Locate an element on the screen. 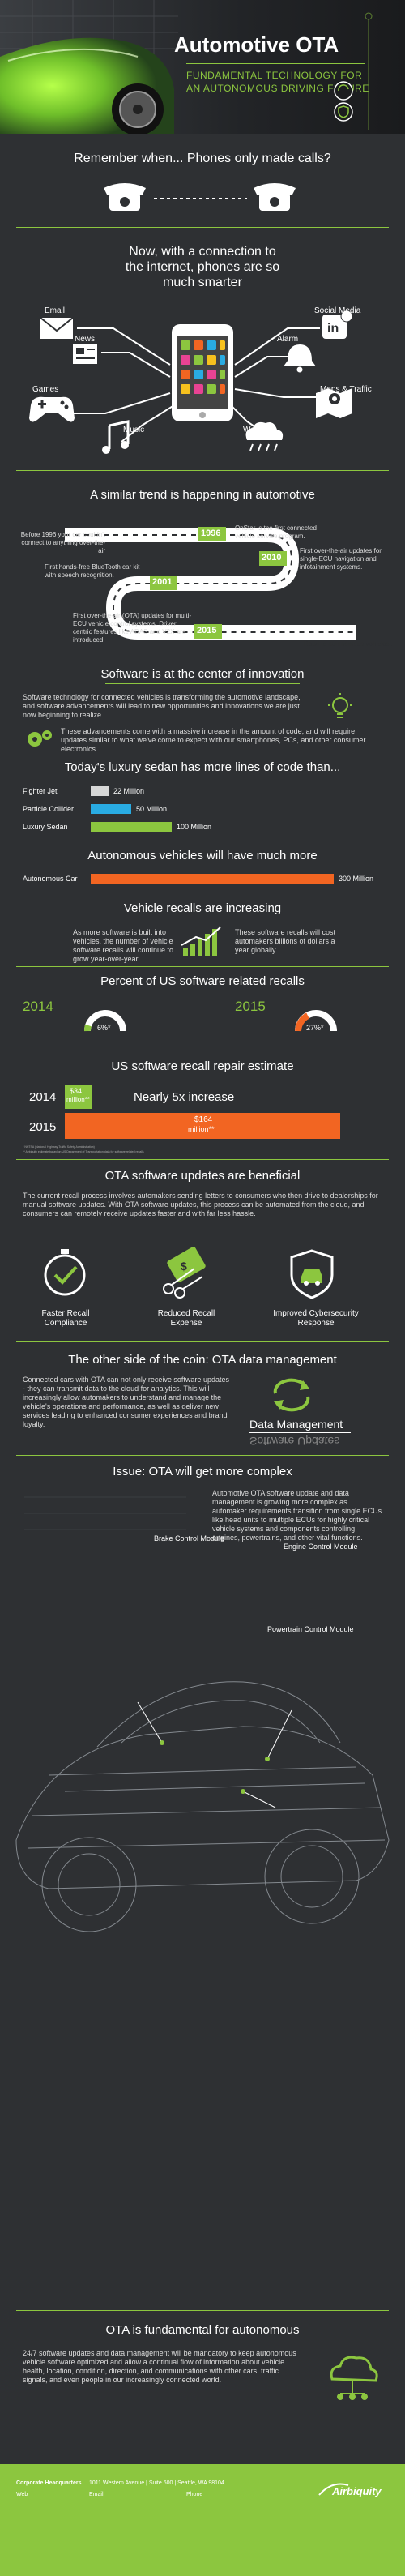 This screenshot has width=405, height=2576. benefit-3-line1: Improved Cybersecurity is located at coordinates (316, 1313).